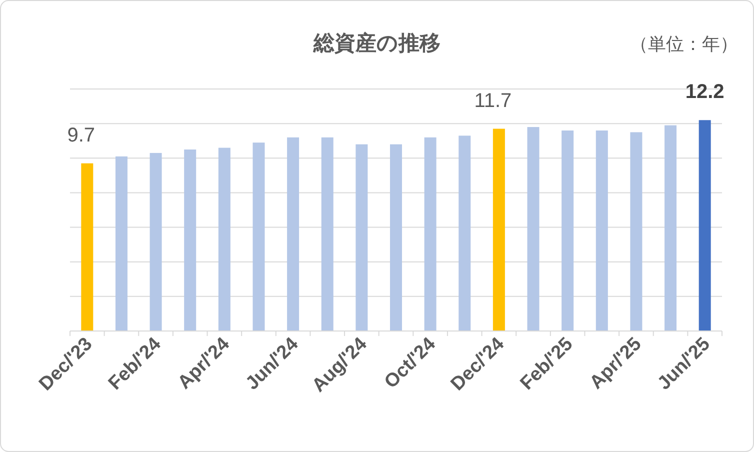 The image size is (754, 452). I want to click on data-label: 11.7, so click(493, 101).